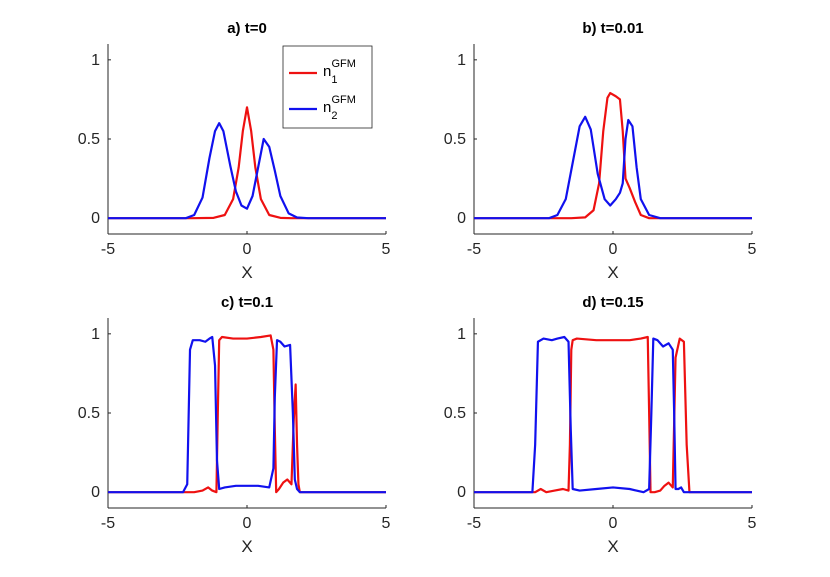 Image resolution: width=830 pixels, height=577 pixels. Describe the element at coordinates (612, 28) in the screenshot. I see `panel-title: b) t=0.01` at that location.